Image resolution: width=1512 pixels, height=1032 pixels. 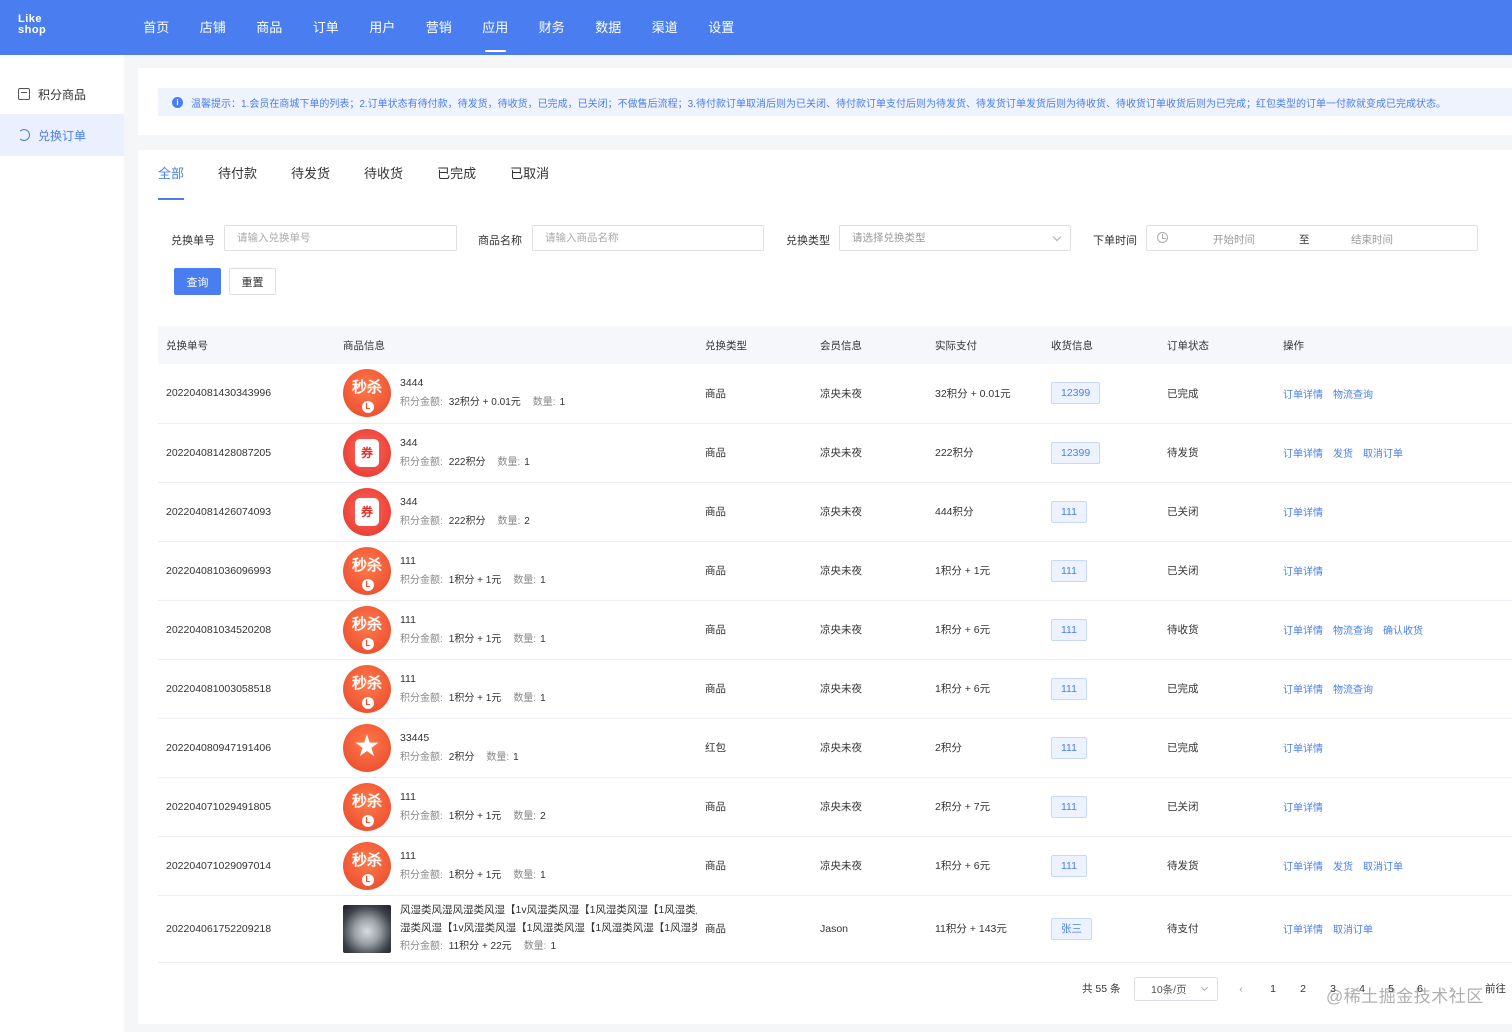 I want to click on tab-4: 已完成, so click(x=457, y=173).